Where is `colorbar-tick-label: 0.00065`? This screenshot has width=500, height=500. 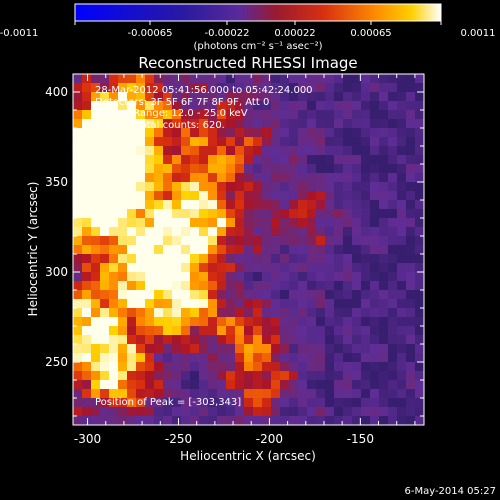 colorbar-tick-label: 0.00065 is located at coordinates (370, 33).